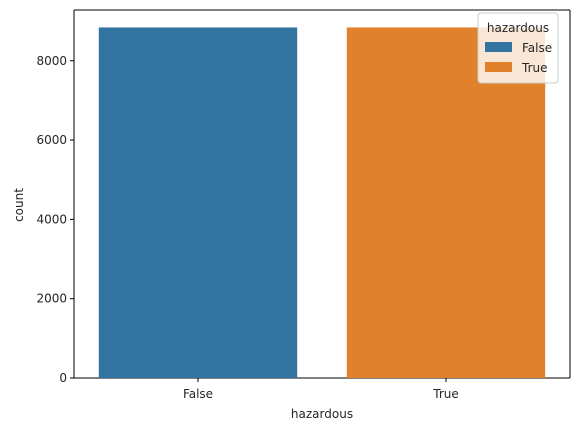 The width and height of the screenshot is (580, 432). Describe the element at coordinates (518, 28) in the screenshot. I see `legend-title: hazardous` at that location.